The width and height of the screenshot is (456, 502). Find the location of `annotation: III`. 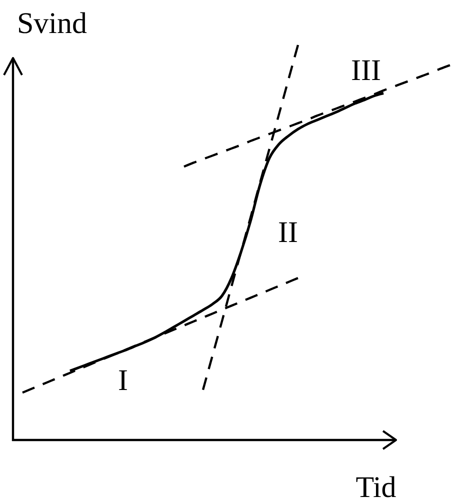

annotation: III is located at coordinates (366, 70).